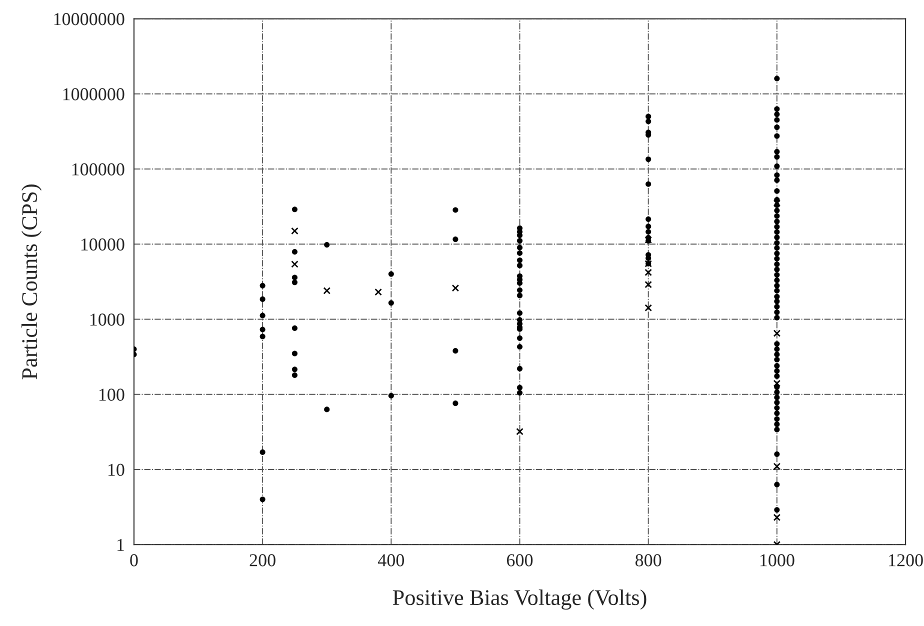  What do you see at coordinates (777, 560) in the screenshot?
I see `x-tick-label: 1000` at bounding box center [777, 560].